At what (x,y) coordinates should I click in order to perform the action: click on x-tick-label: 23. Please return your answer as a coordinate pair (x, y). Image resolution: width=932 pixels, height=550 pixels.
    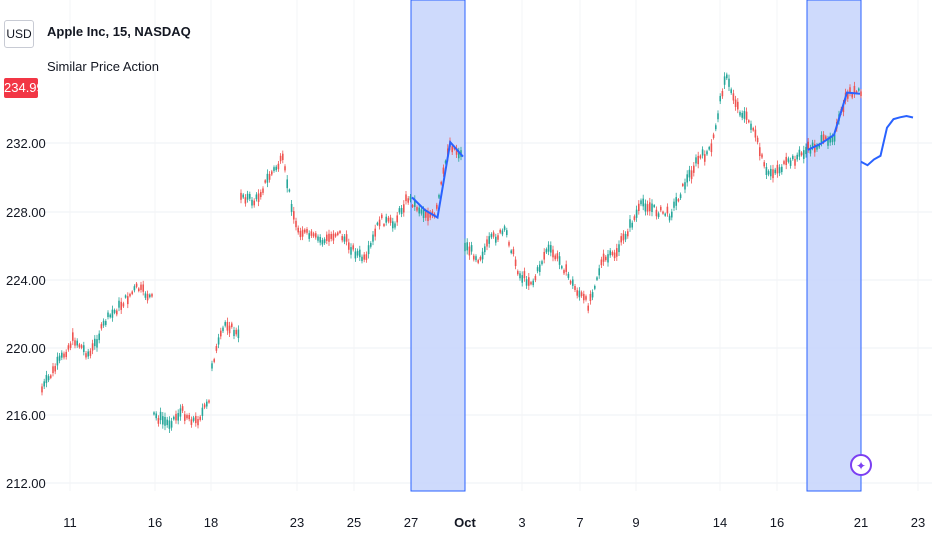
    Looking at the image, I should click on (918, 522).